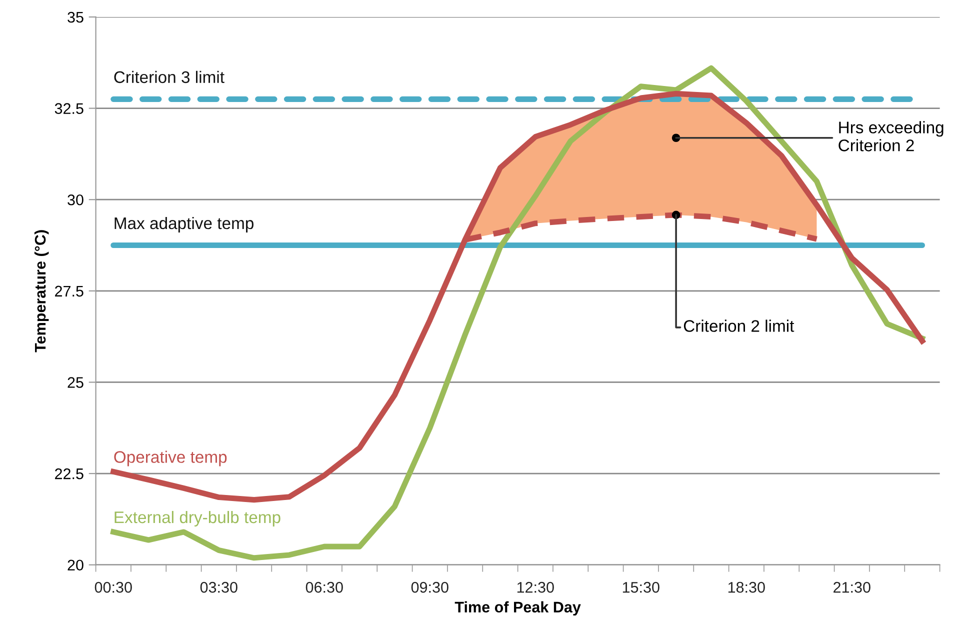 This screenshot has width=958, height=629. I want to click on x-tick-label: 09:30, so click(429, 587).